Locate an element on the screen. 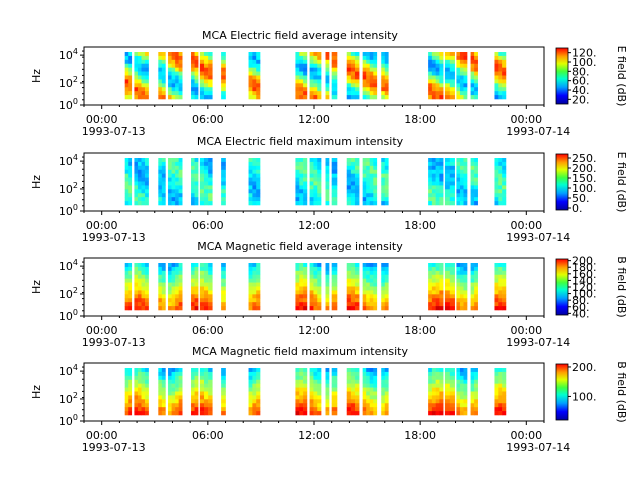  y-tick-exponent: 0 is located at coordinates (75, 207).